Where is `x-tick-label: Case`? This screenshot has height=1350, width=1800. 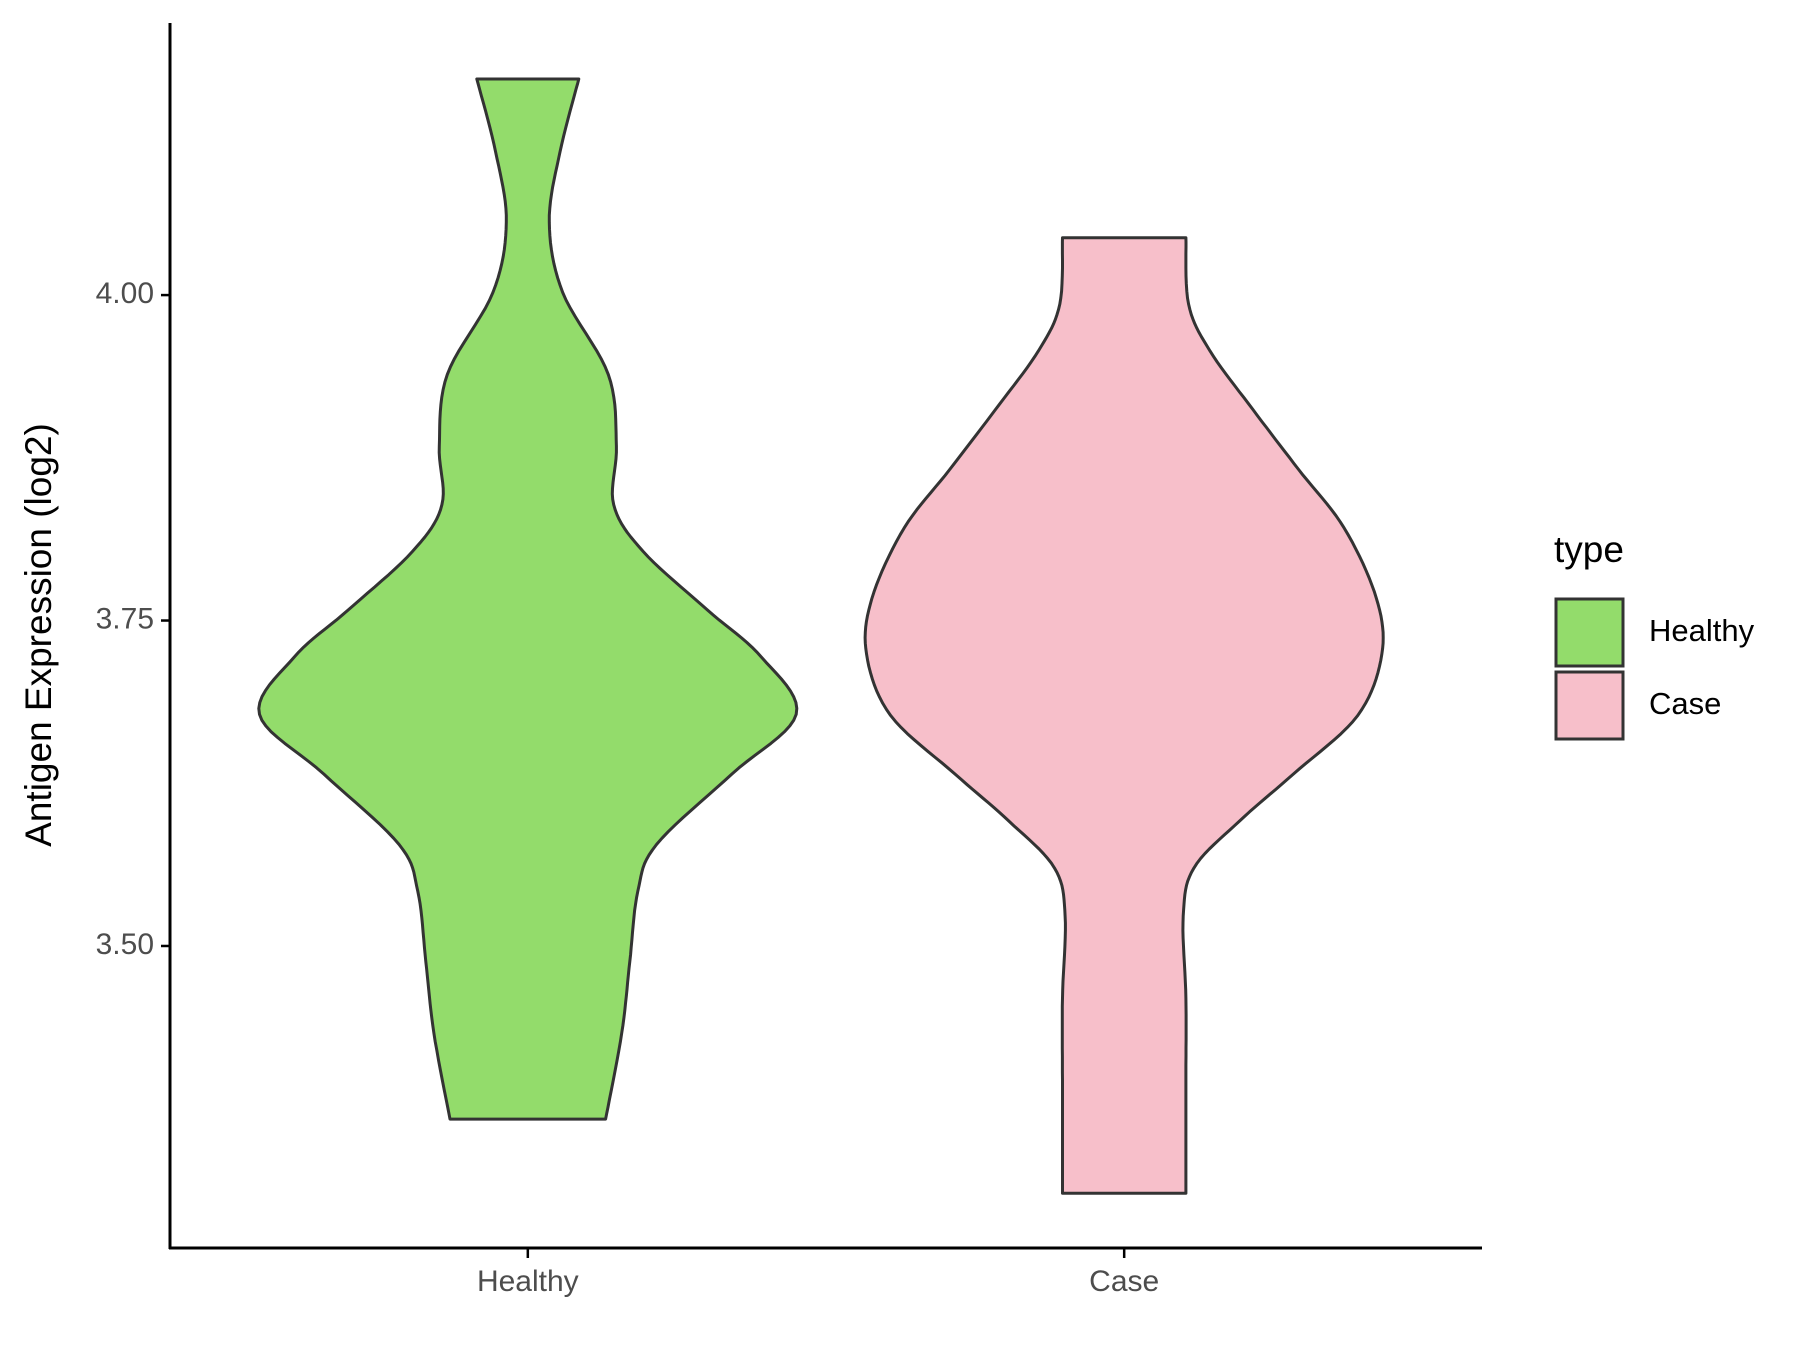
x-tick-label: Case is located at coordinates (1124, 1281).